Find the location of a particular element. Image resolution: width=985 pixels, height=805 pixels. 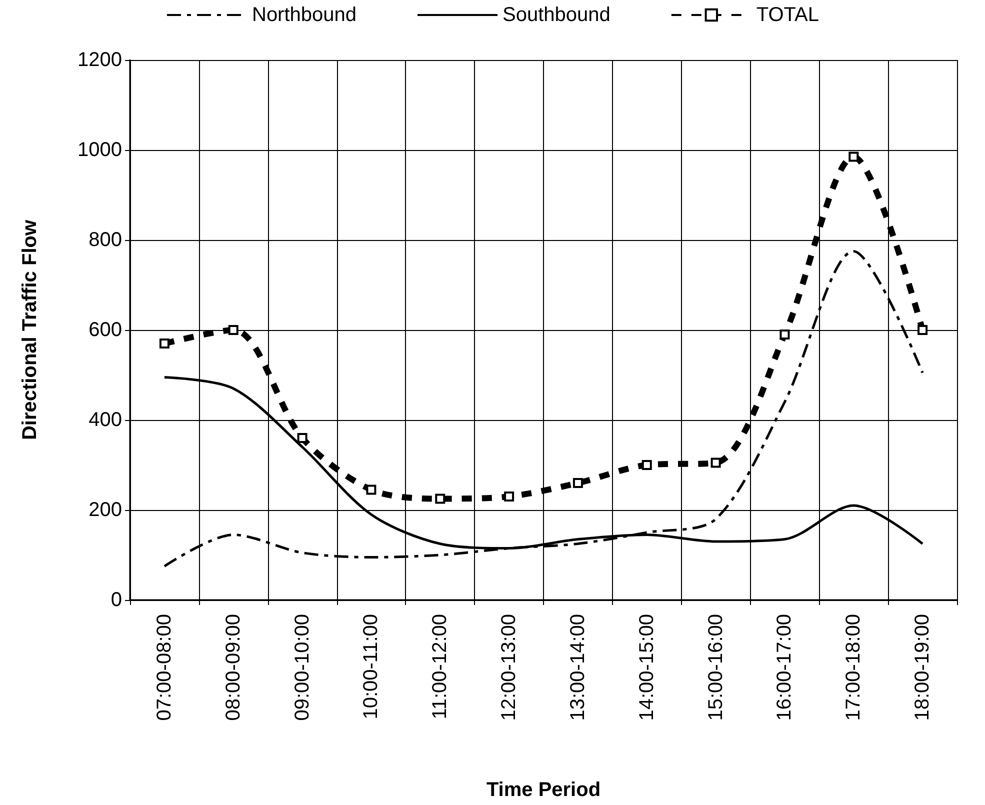

x-tick-label: 07:00-08:00 is located at coordinates (164, 667).